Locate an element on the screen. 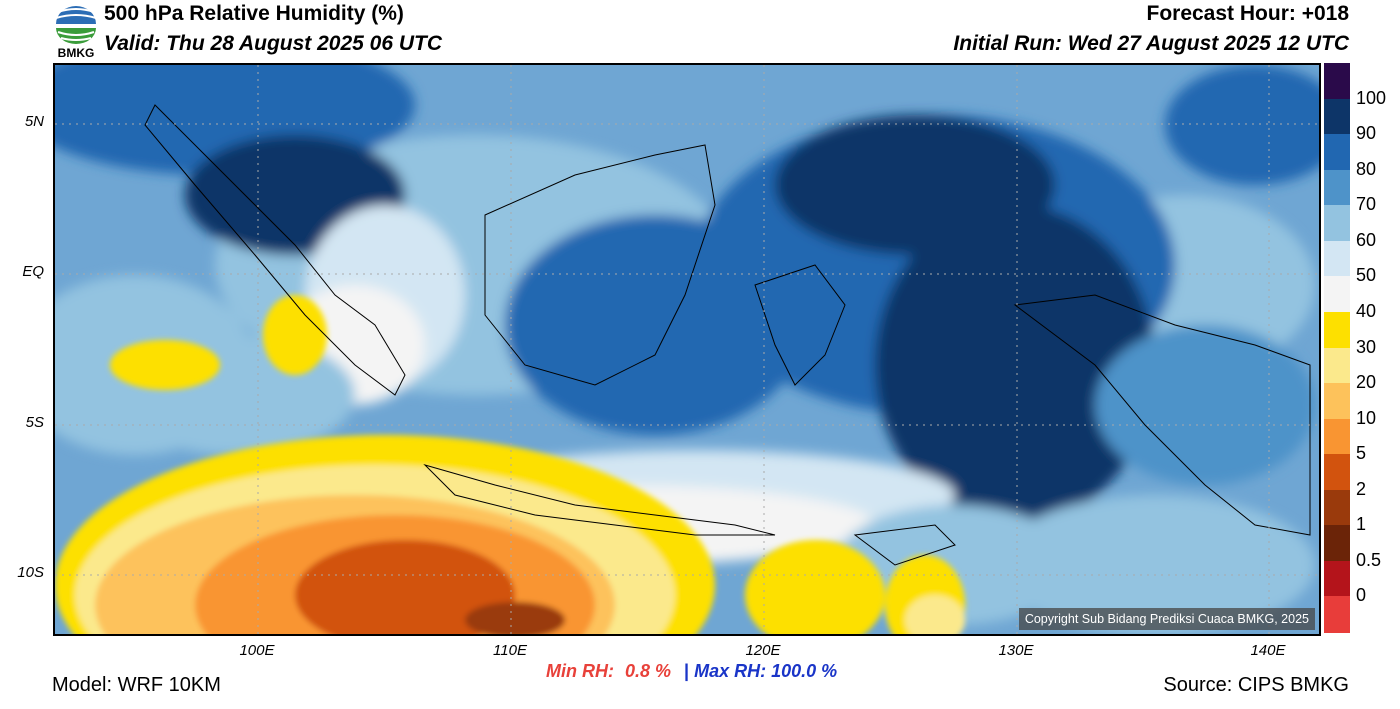 This screenshot has height=709, width=1400. colorbar-label: 20 is located at coordinates (1366, 382).